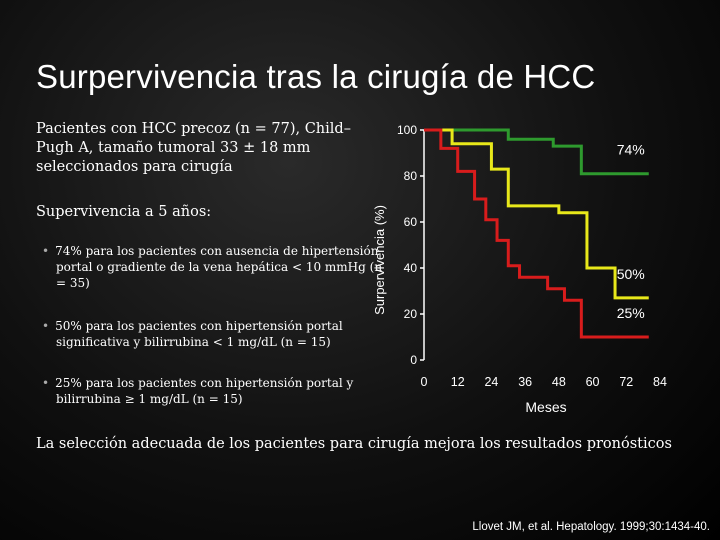 This screenshot has width=720, height=540. What do you see at coordinates (660, 382) in the screenshot?
I see `x-tick-label: 84` at bounding box center [660, 382].